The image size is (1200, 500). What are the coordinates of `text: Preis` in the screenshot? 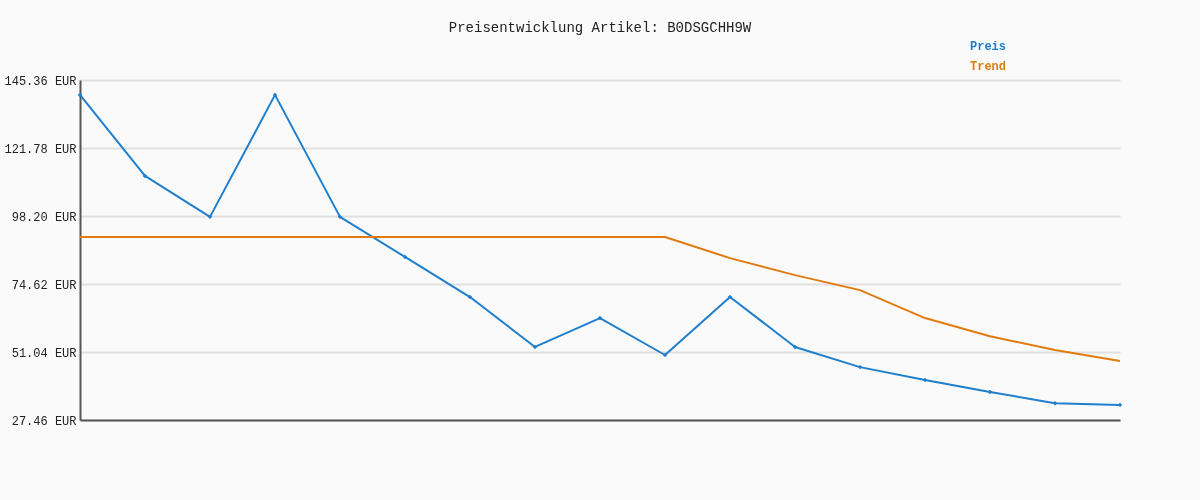 It's located at (988, 47).